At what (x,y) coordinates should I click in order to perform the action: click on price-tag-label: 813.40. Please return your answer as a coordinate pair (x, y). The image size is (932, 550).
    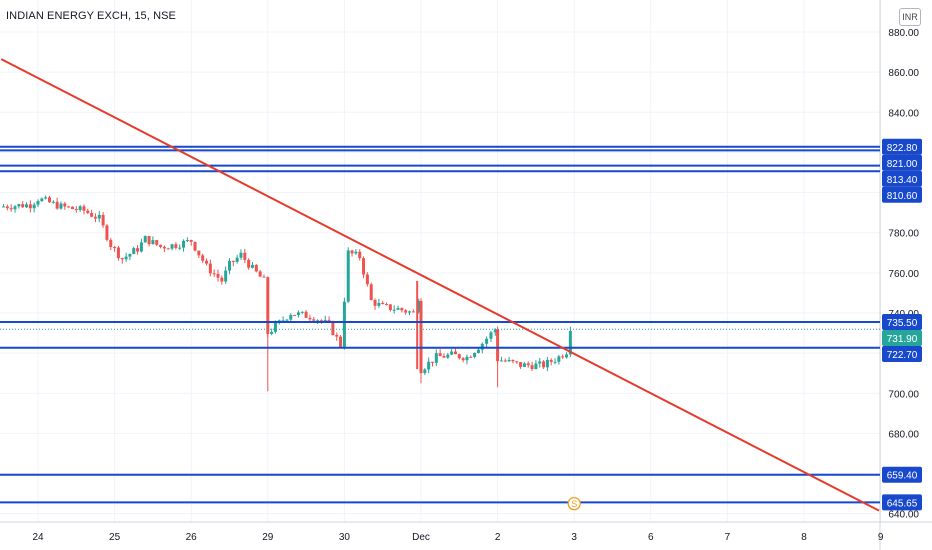
    Looking at the image, I should click on (902, 180).